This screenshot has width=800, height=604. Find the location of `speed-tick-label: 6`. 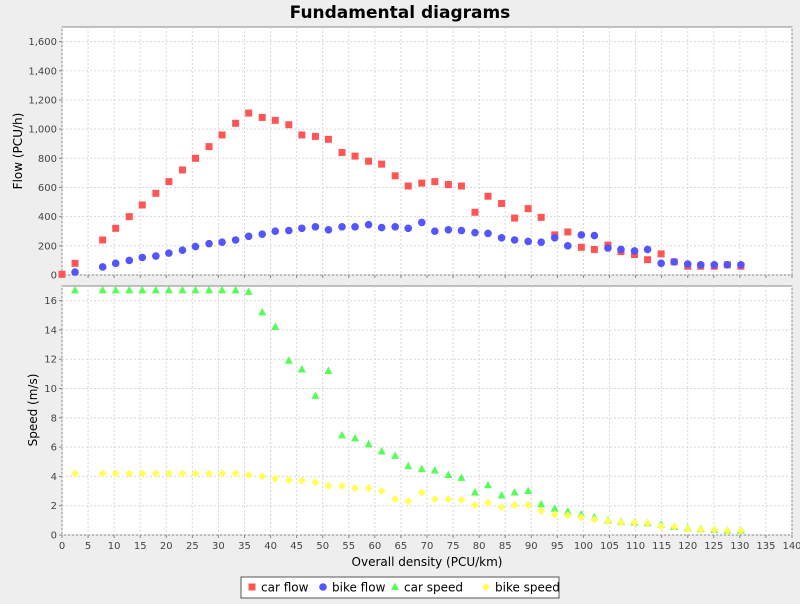

speed-tick-label: 6 is located at coordinates (54, 448).